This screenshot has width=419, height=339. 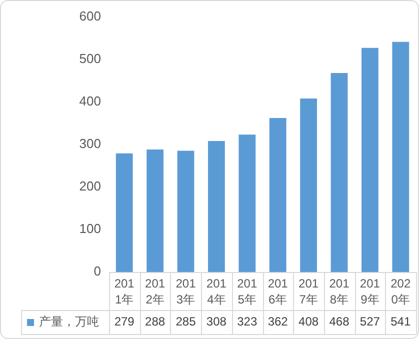 What do you see at coordinates (339, 291) in the screenshot?
I see `x-tick-label: 2018年` at bounding box center [339, 291].